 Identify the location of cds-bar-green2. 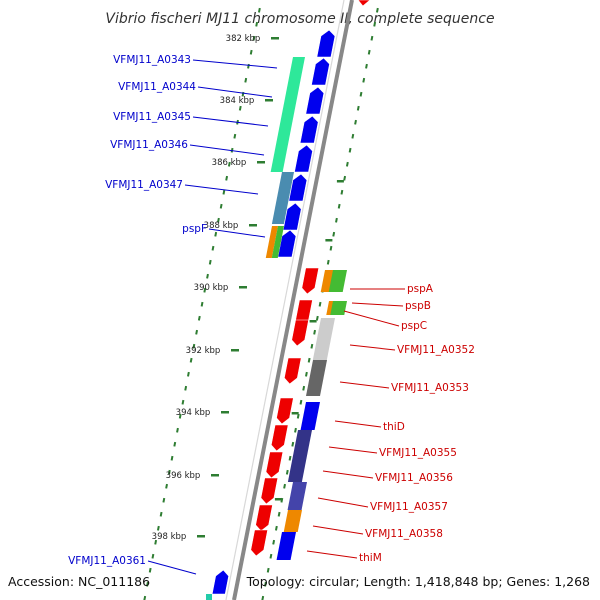
(277, 242).